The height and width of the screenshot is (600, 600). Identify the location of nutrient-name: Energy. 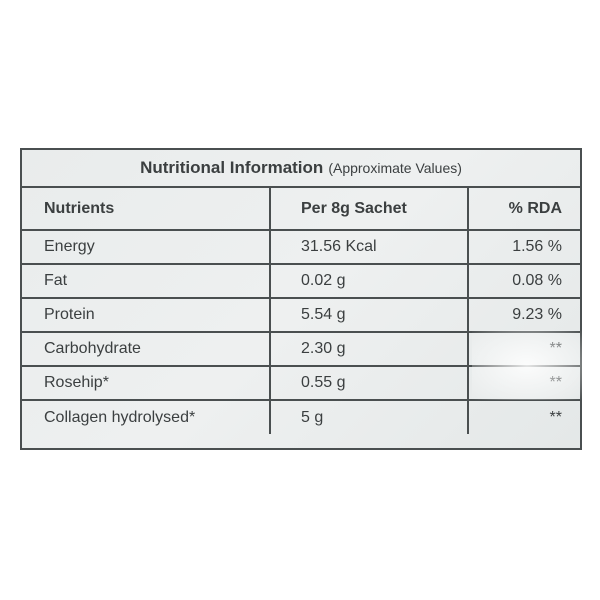
(146, 247).